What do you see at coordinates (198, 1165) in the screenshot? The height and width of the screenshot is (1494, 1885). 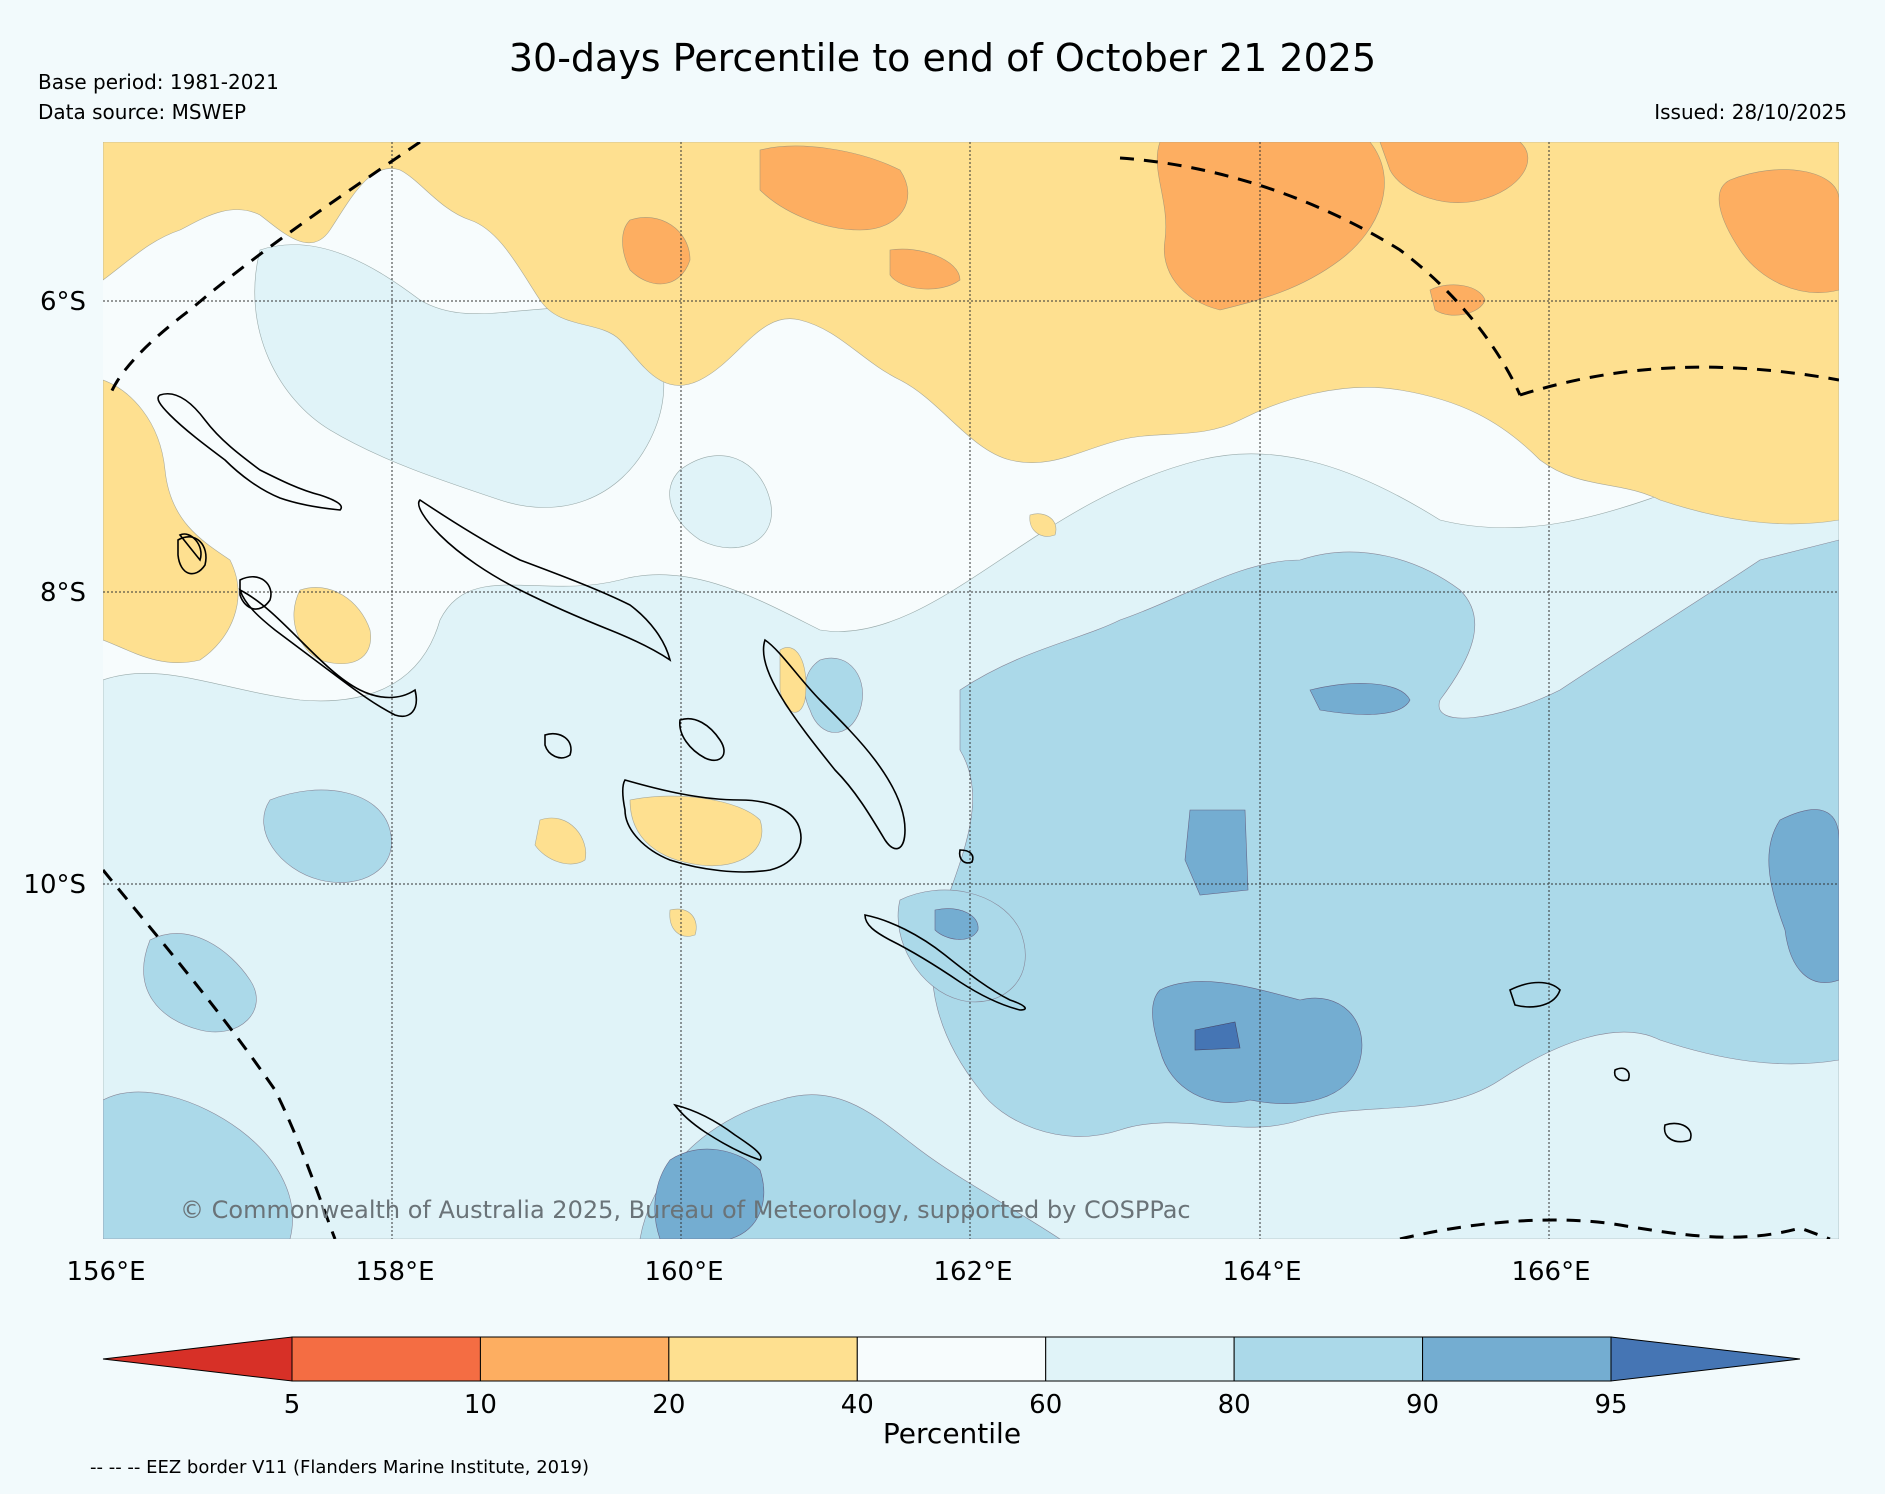 I see `band-80-90-sw` at bounding box center [198, 1165].